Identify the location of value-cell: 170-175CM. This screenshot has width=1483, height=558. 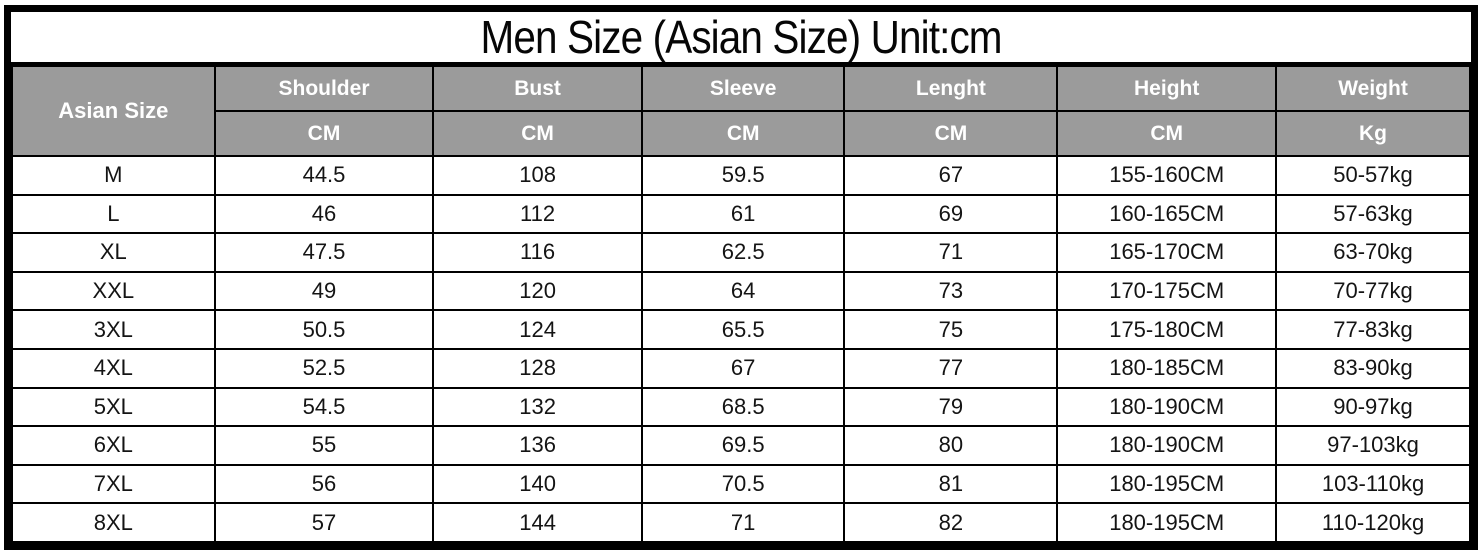
(1167, 291).